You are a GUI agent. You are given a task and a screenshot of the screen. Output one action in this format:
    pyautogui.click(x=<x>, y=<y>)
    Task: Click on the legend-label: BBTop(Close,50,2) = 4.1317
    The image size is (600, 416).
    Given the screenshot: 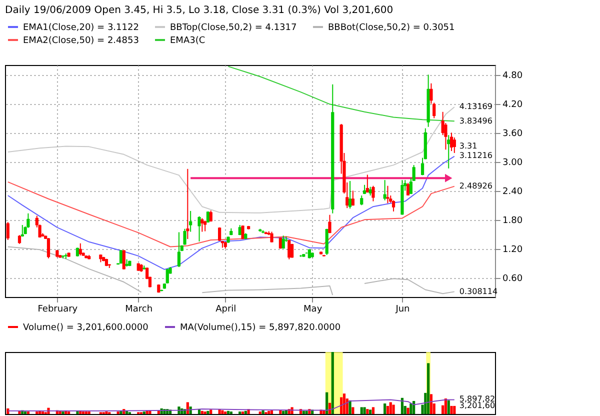 What is the action you would take?
    pyautogui.click(x=233, y=28)
    